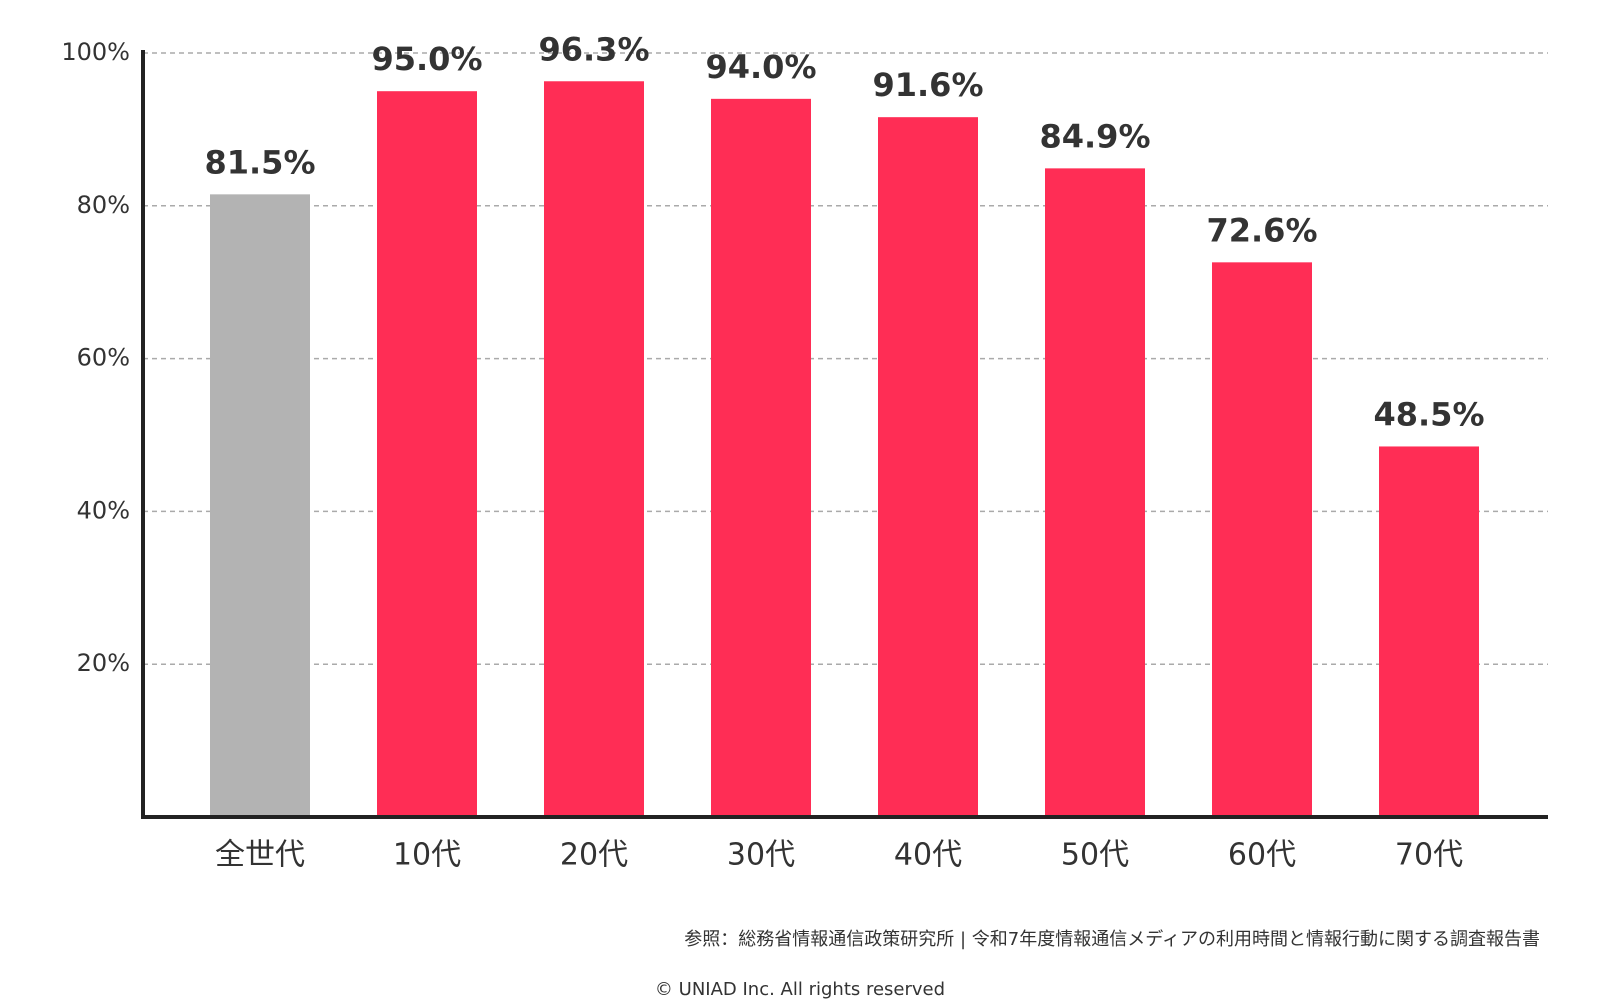 This screenshot has height=1000, width=1600. Describe the element at coordinates (594, 855) in the screenshot. I see `x-tick-label: 20代` at that location.